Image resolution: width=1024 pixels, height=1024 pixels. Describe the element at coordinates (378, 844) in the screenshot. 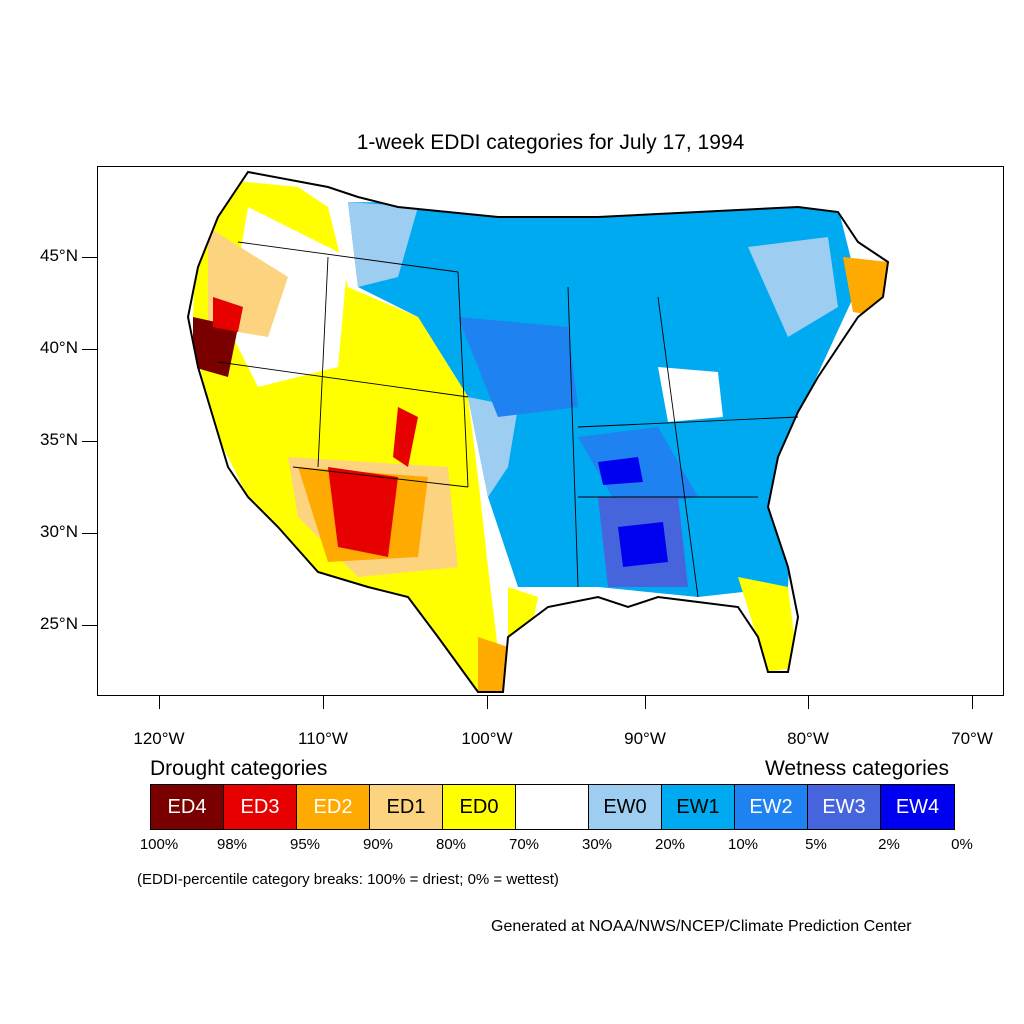

I see `percent-break: 90%` at that location.